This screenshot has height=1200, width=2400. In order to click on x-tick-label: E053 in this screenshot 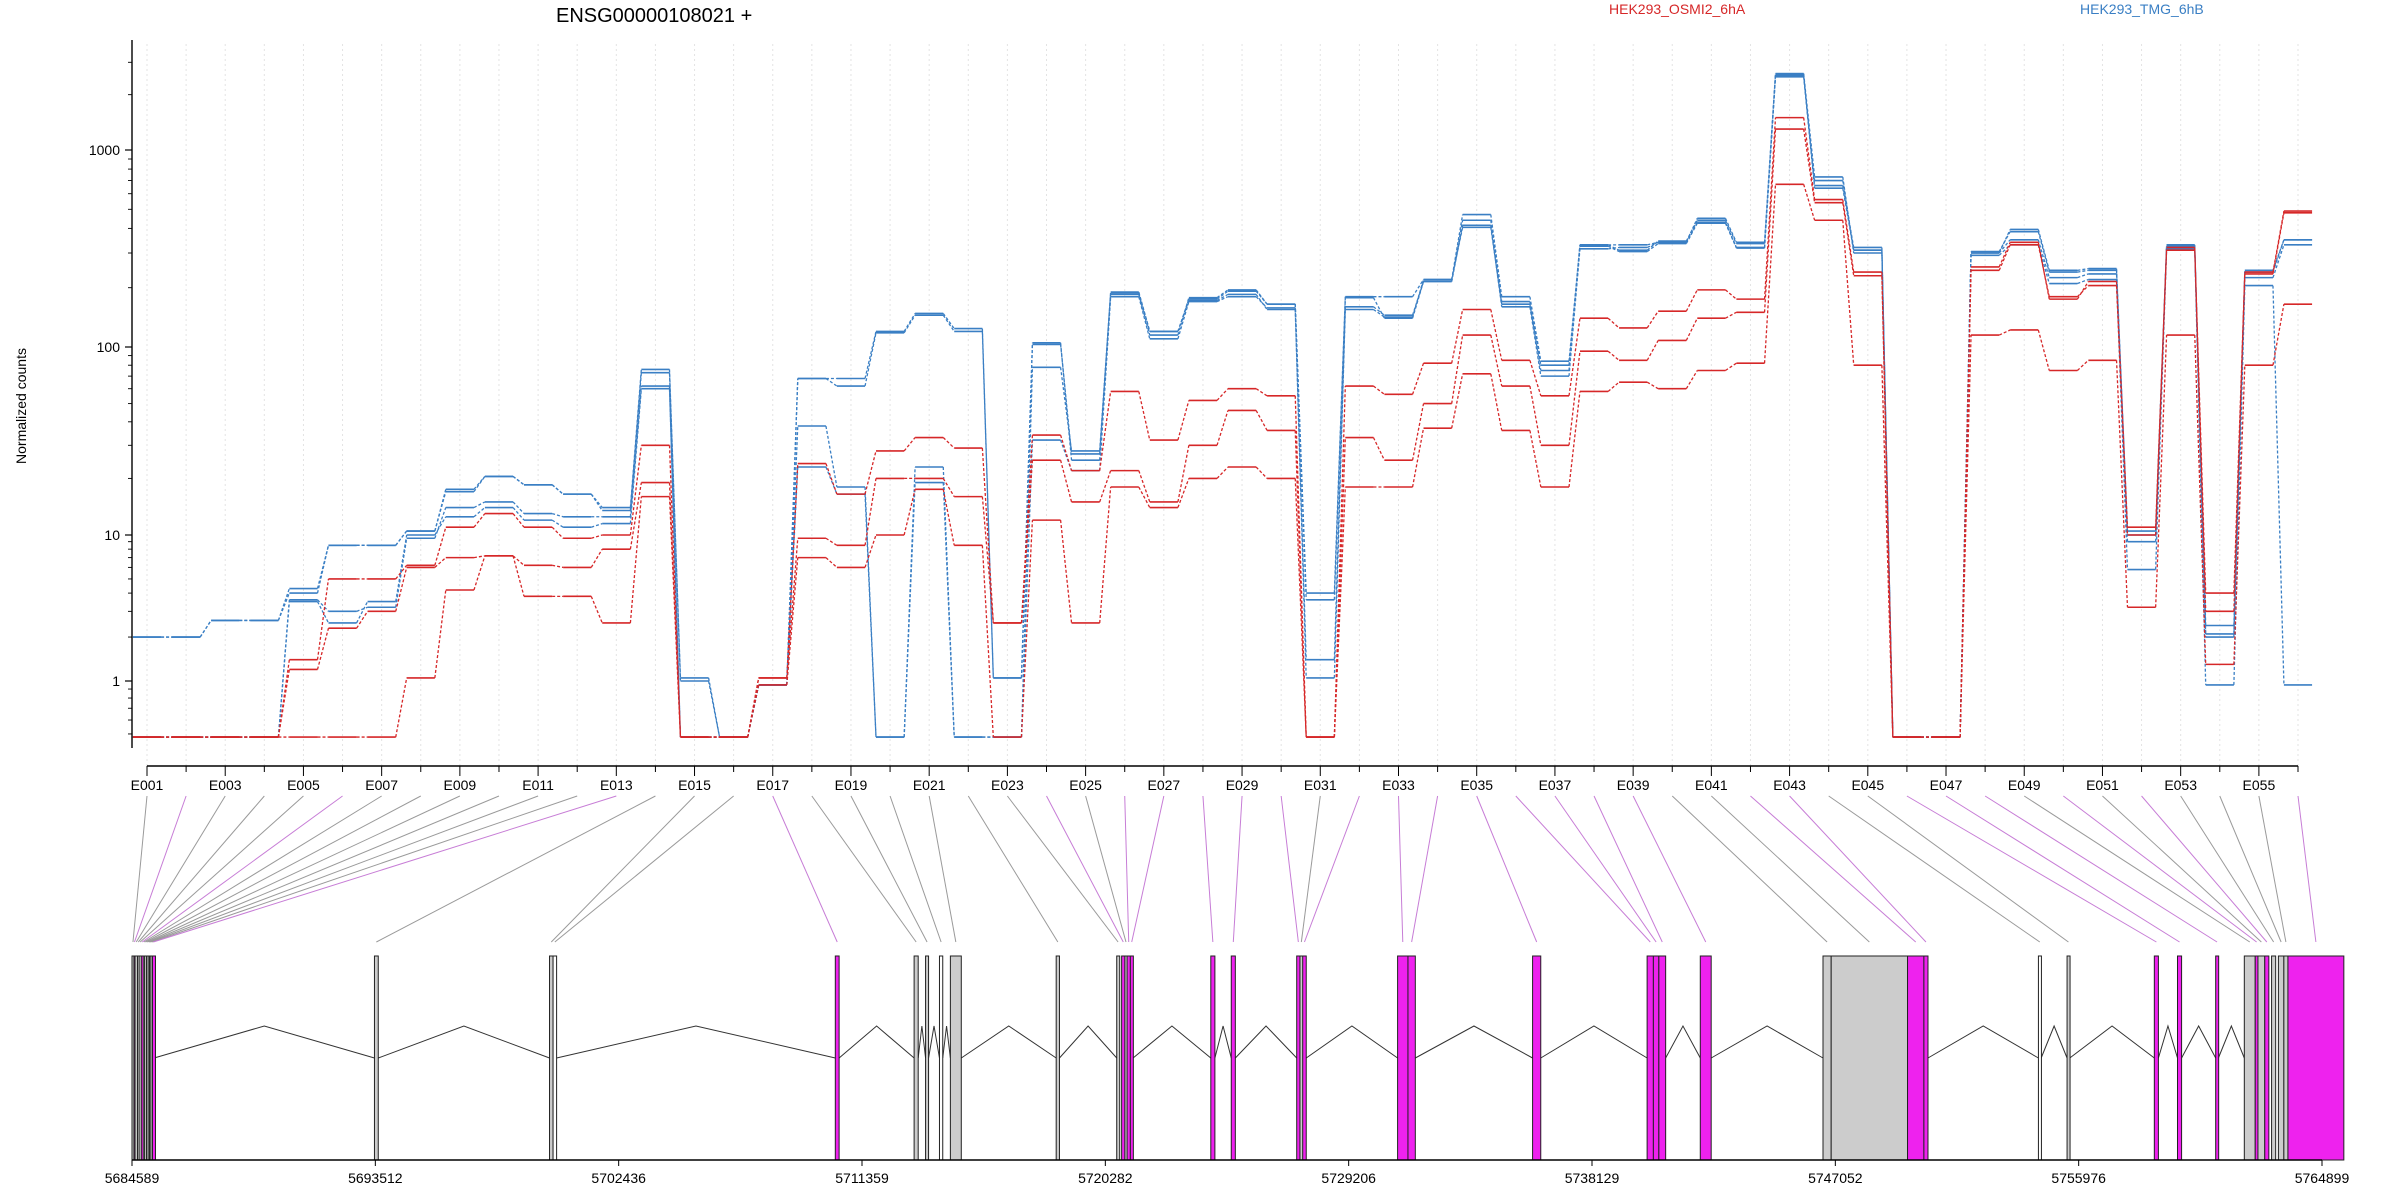, I will do `click(2180, 785)`.